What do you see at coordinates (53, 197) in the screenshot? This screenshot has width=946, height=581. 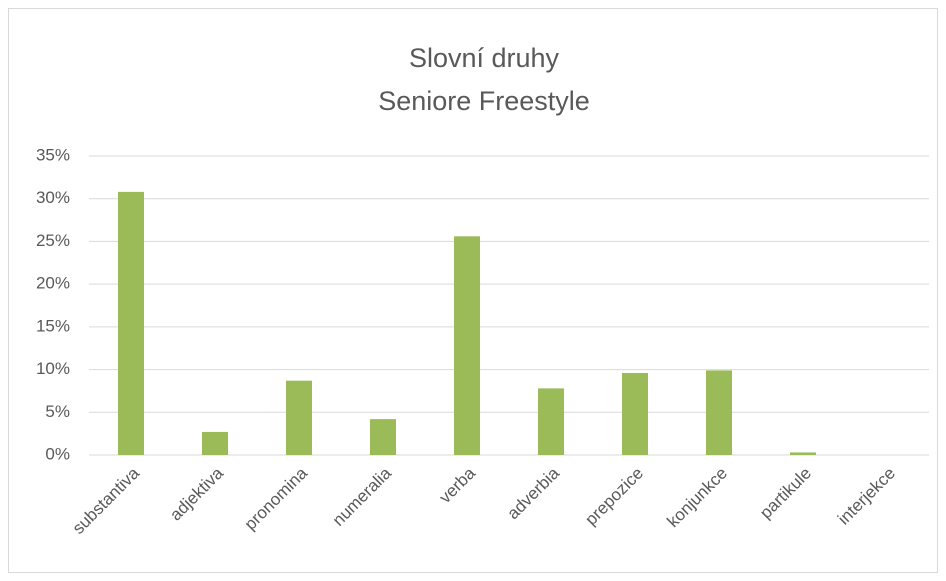 I see `y-tick-label: 30%` at bounding box center [53, 197].